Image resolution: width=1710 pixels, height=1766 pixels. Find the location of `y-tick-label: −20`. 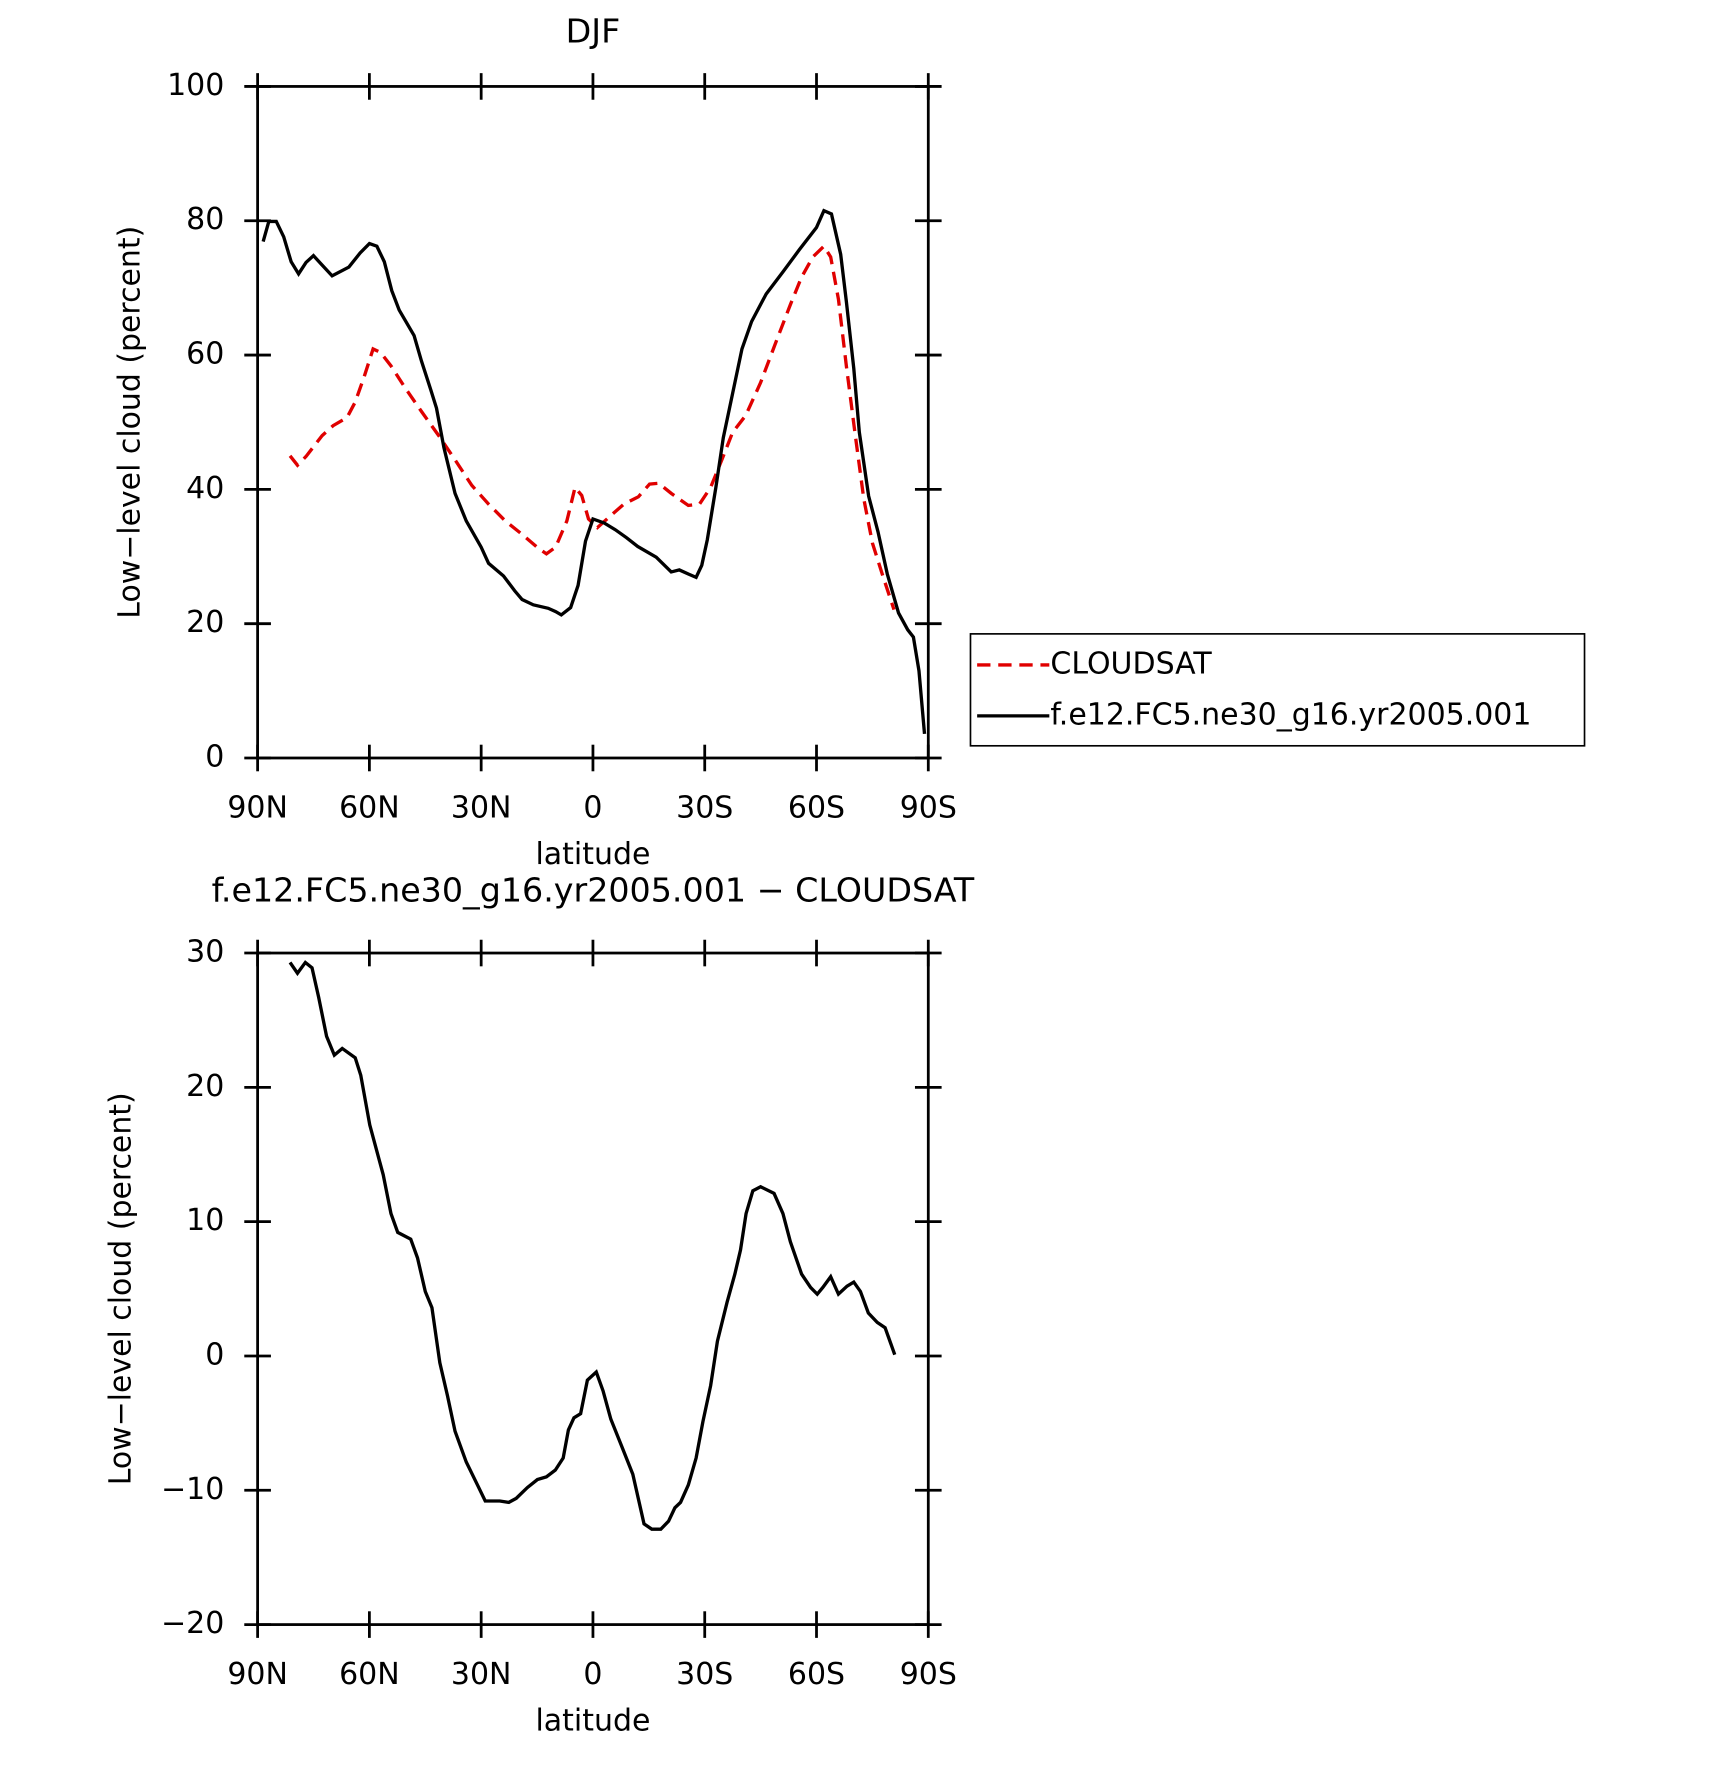

y-tick-label: −20 is located at coordinates (192, 1623).